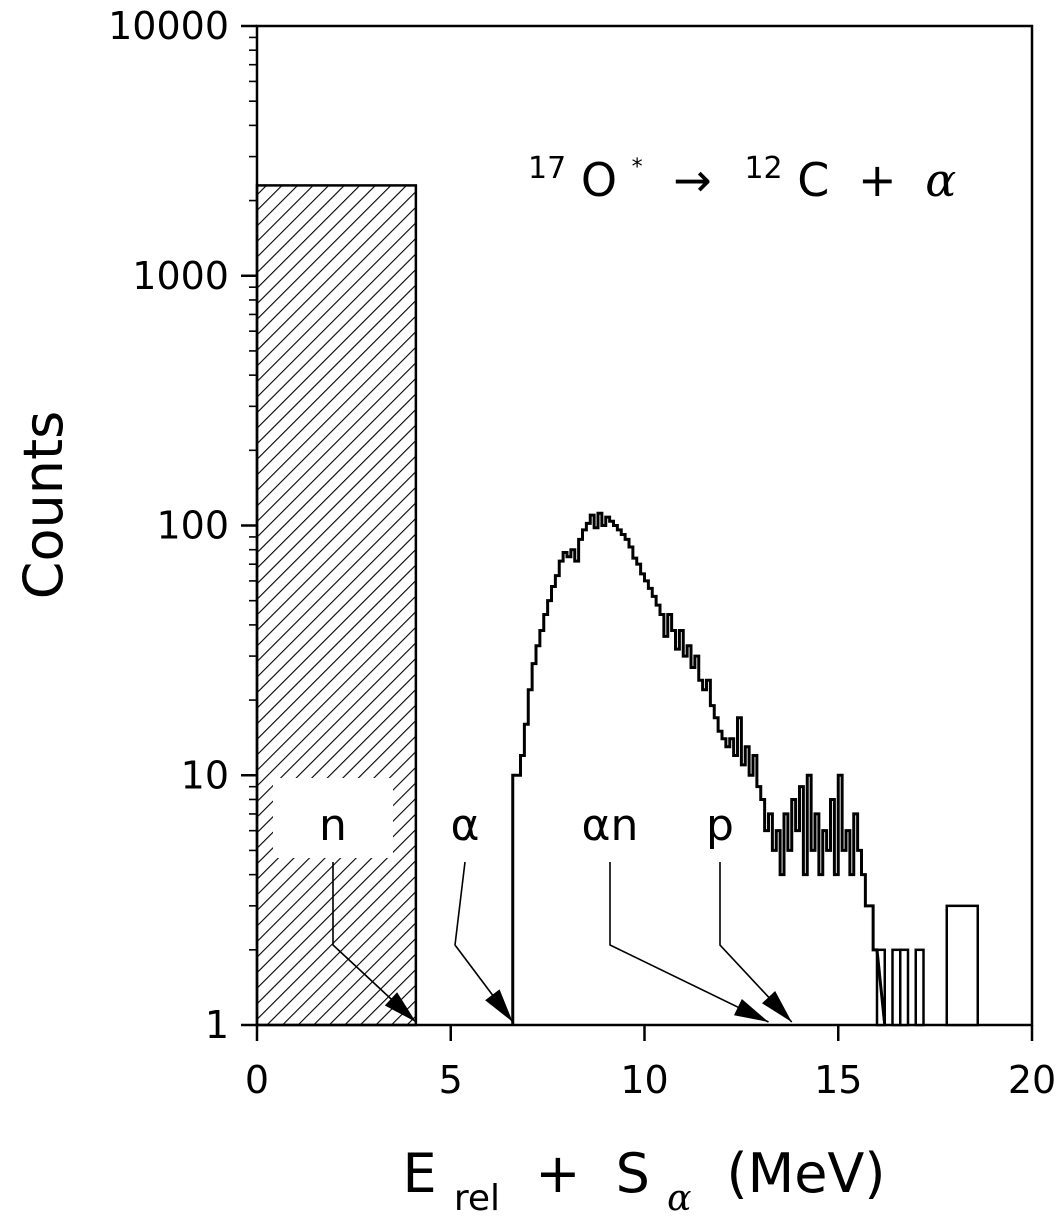  Describe the element at coordinates (763, 168) in the screenshot. I see `title-daughter-mass: 12` at that location.